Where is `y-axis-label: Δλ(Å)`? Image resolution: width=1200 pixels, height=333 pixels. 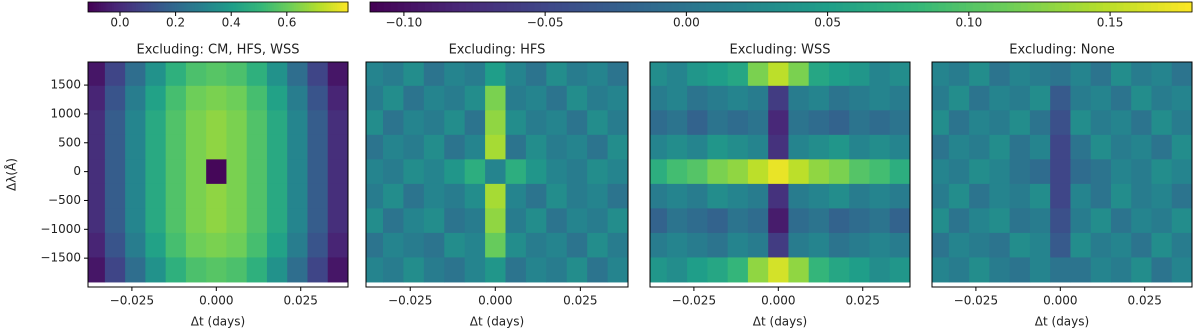
y-axis-label: Δλ(Å) is located at coordinates (11, 174).